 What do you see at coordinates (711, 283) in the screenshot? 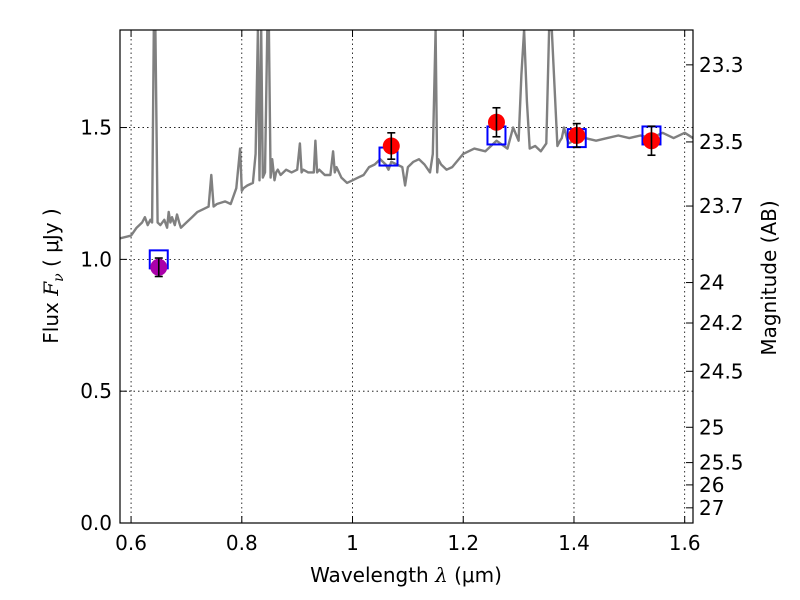
I see `magnitude-tick-label: 24` at bounding box center [711, 283].